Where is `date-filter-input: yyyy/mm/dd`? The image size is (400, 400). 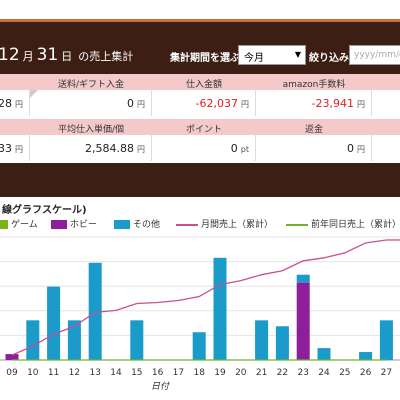
date-filter-input: yyyy/mm/dd is located at coordinates (374, 55).